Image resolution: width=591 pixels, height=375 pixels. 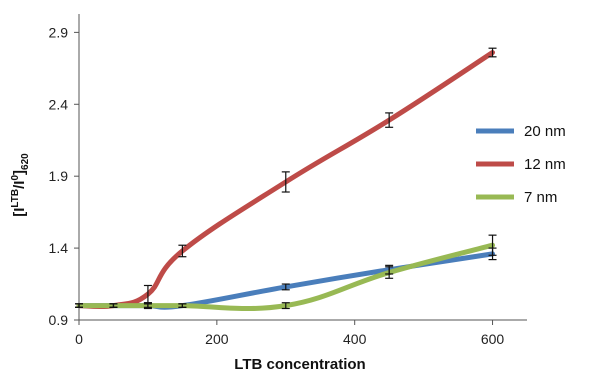 I want to click on y-axis-title: [ILTB/I0]620, so click(x=20, y=185).